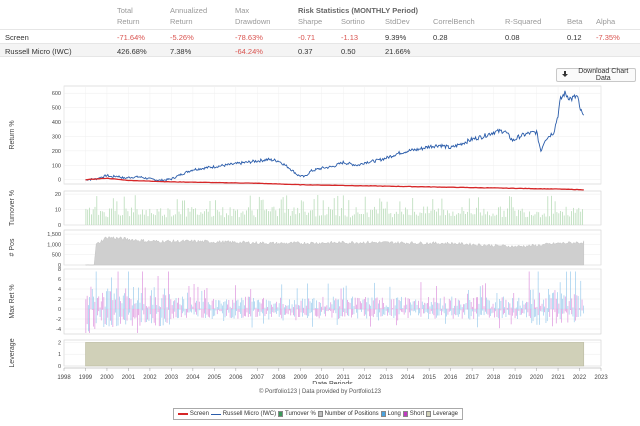  What do you see at coordinates (348, 414) in the screenshot?
I see `legend-item-positions: Number of Positions` at bounding box center [348, 414].